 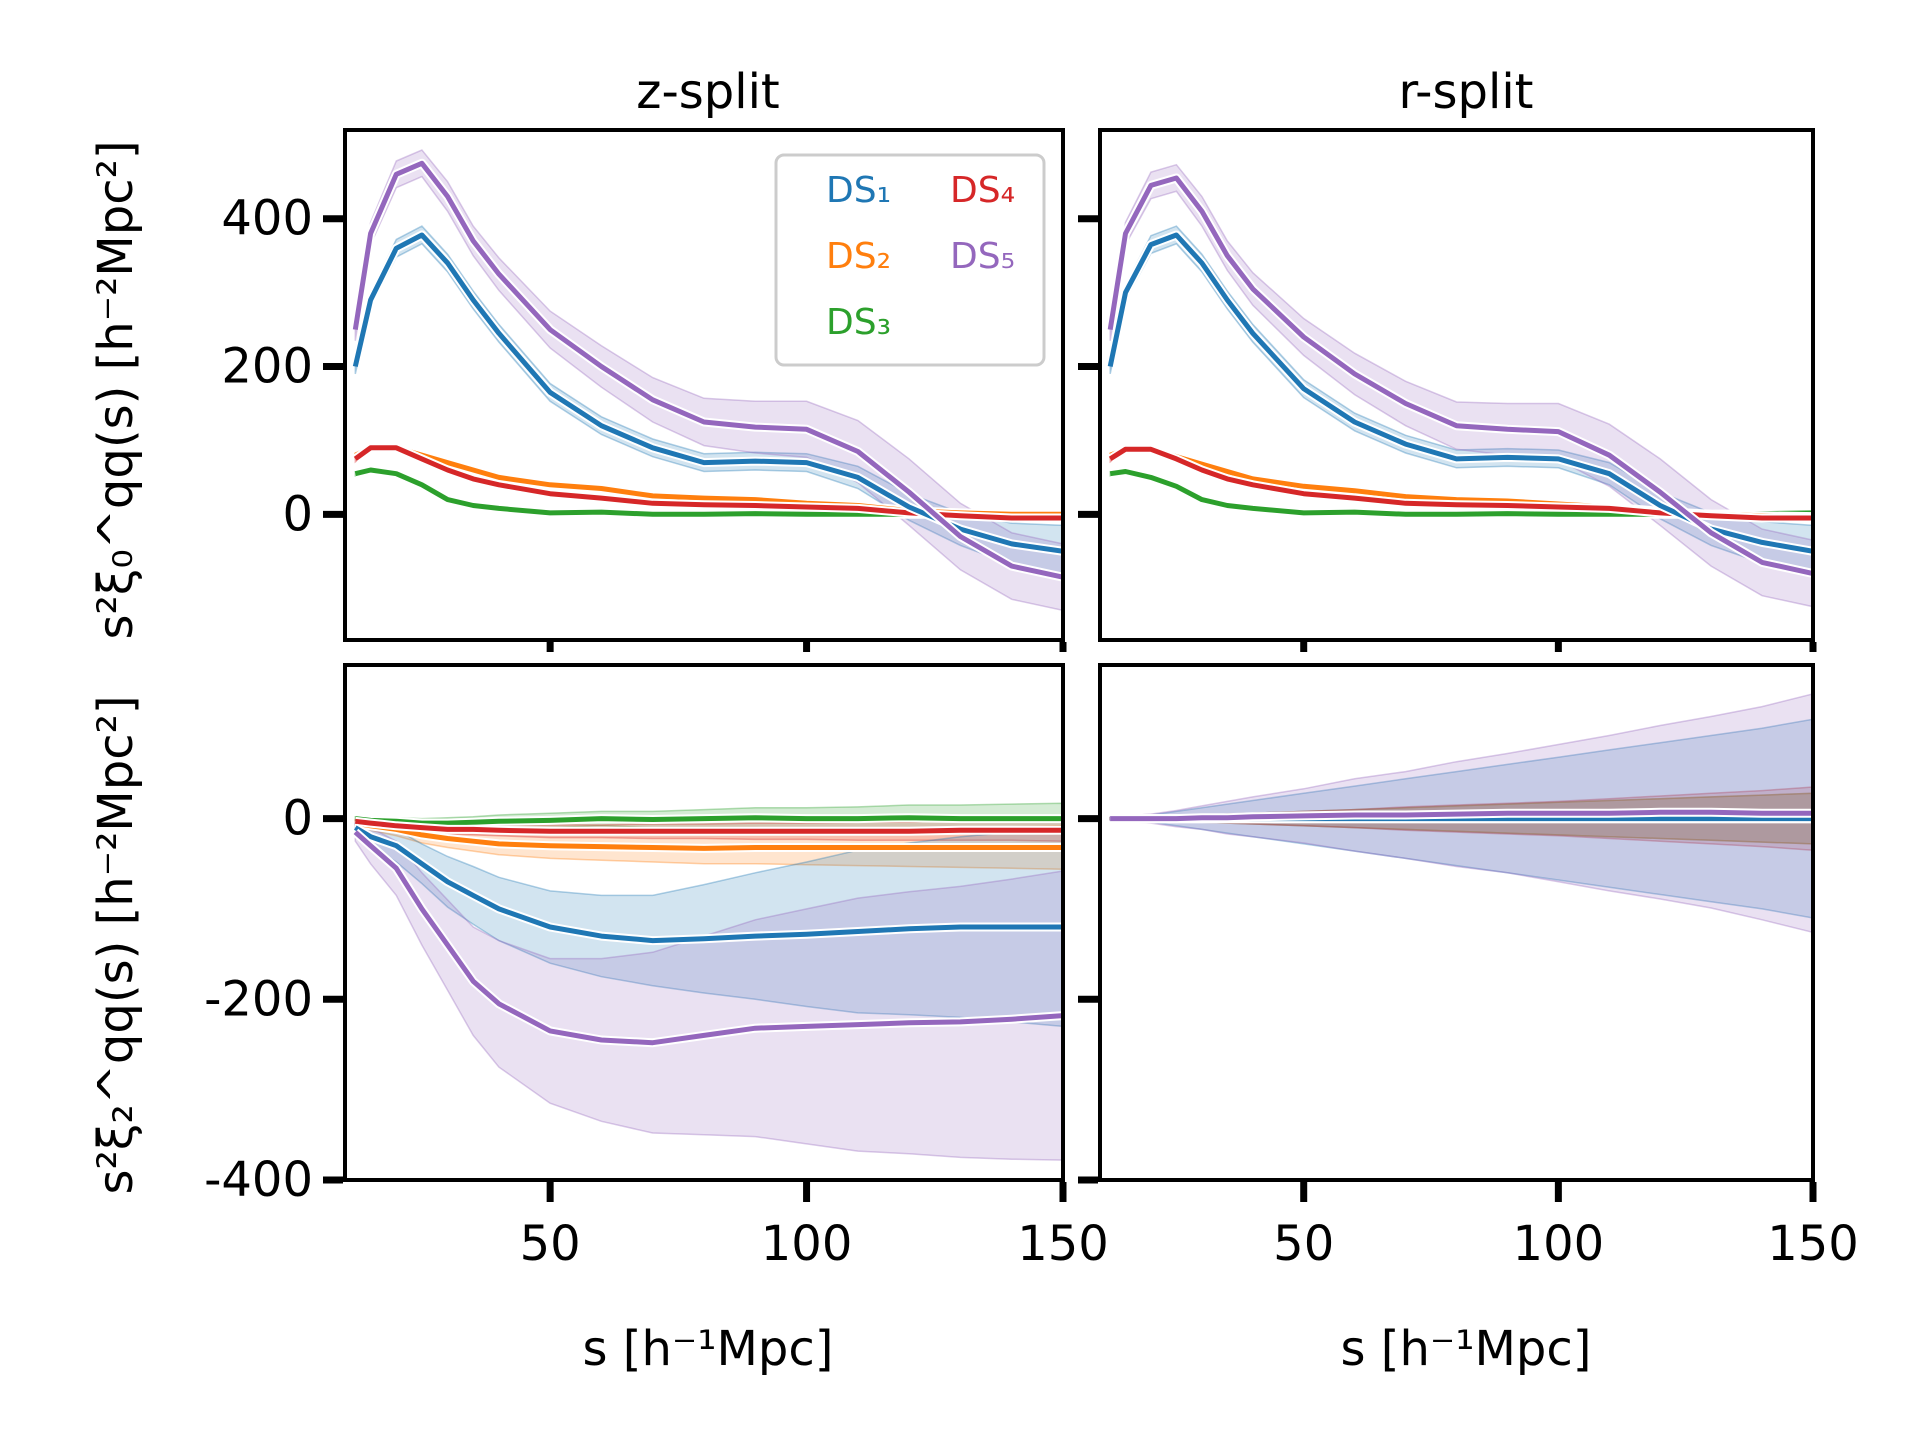 I want to click on legend: DS₁ DS₂ DS₃ DS₄ DS₅, so click(x=910, y=260).